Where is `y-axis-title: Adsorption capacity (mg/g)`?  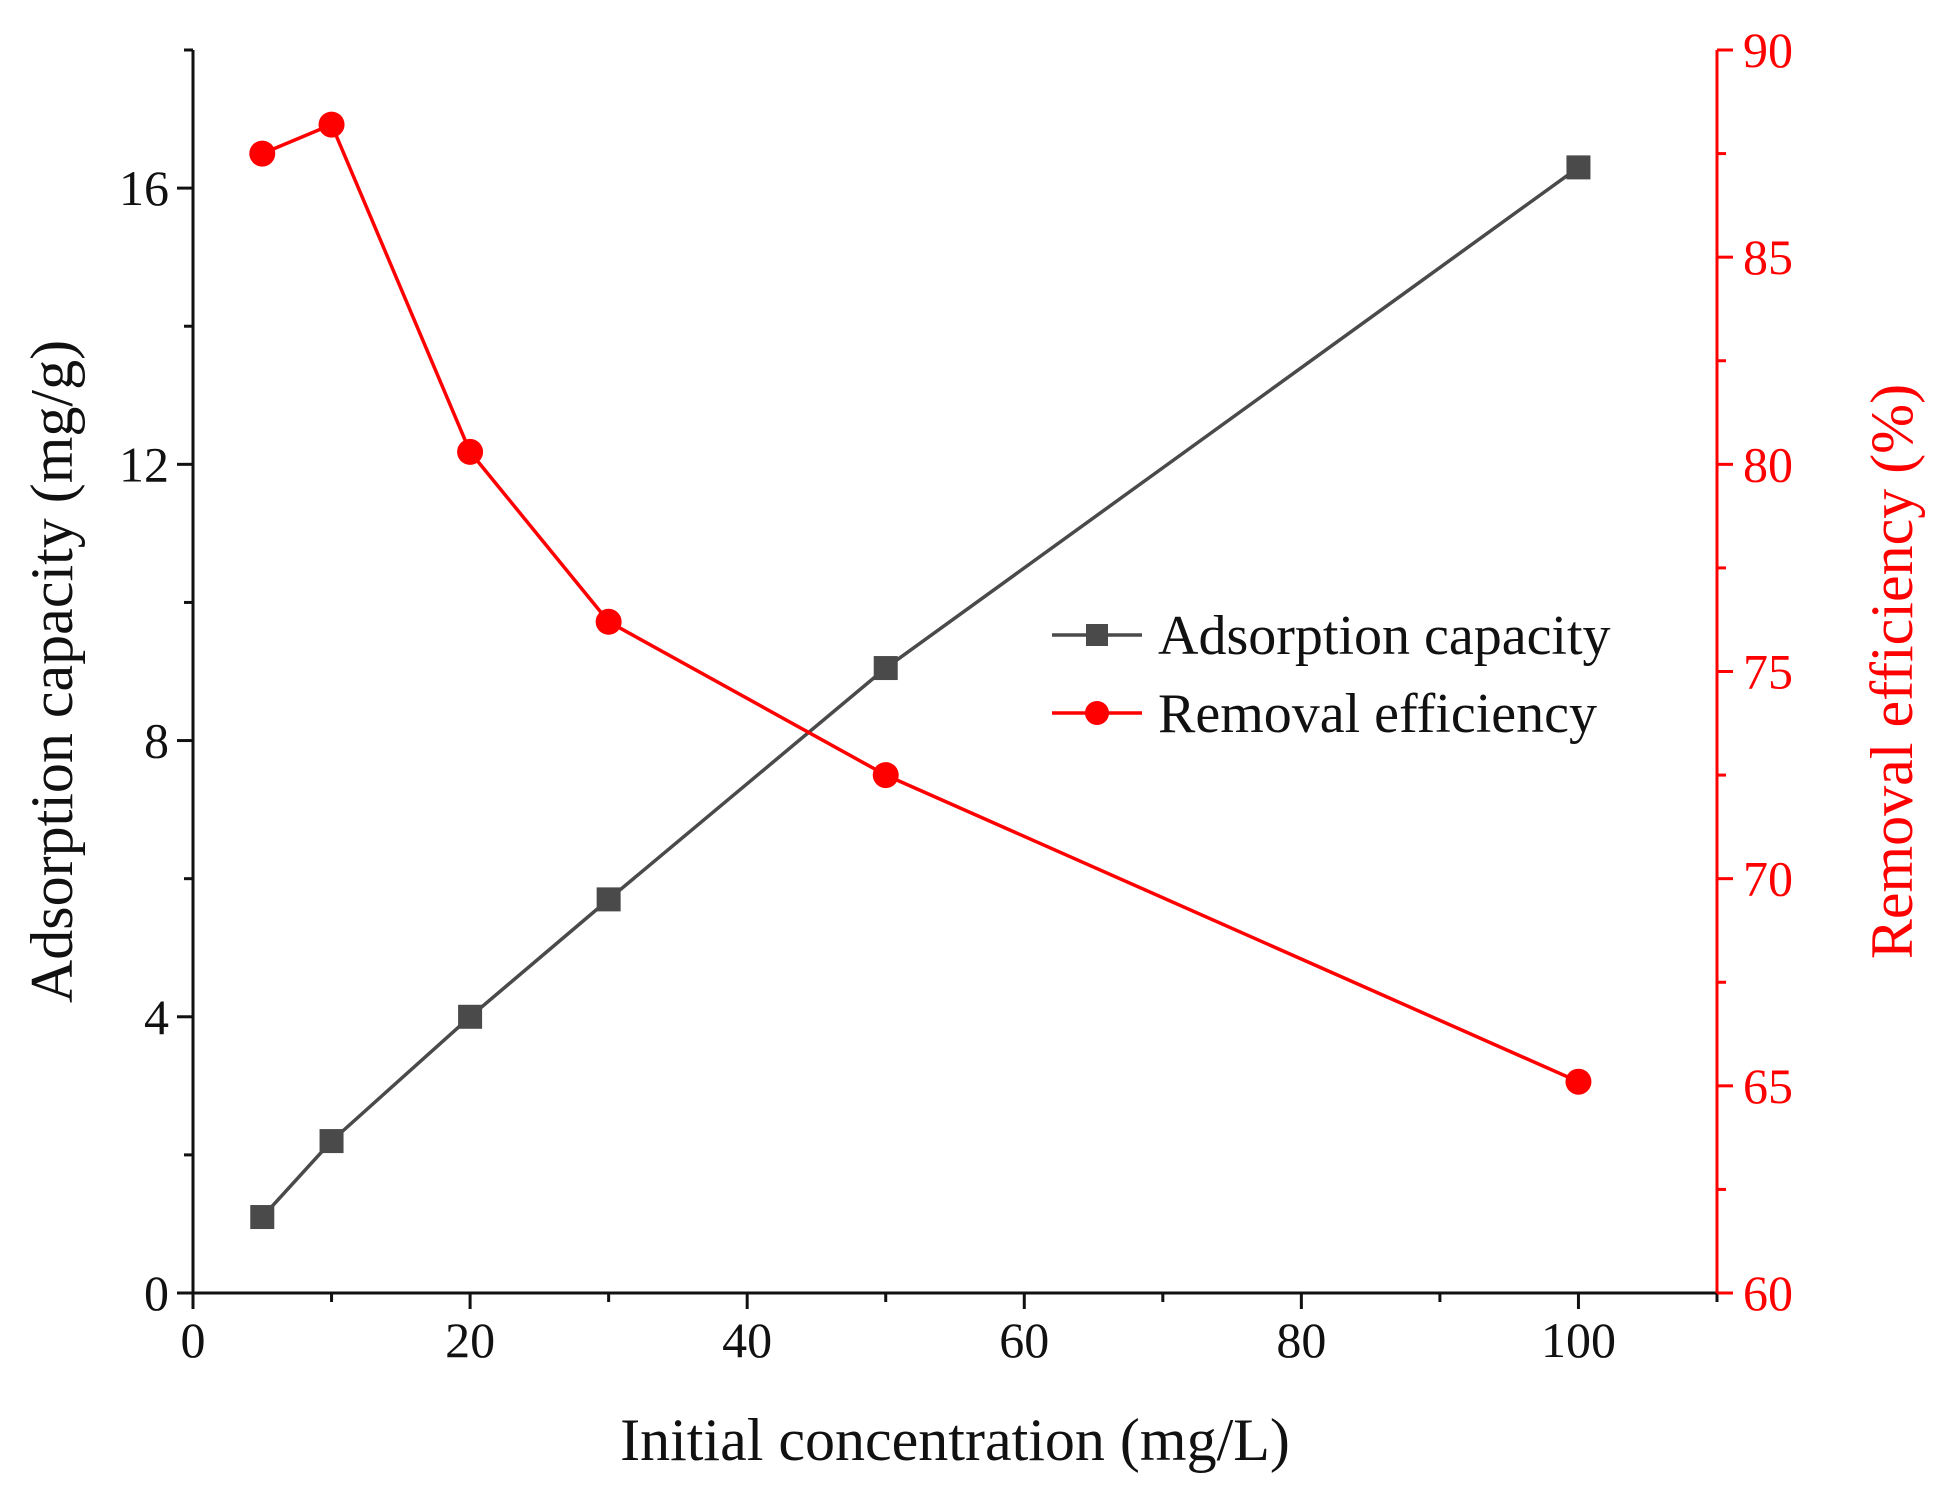
y-axis-title: Adsorption capacity (mg/g) is located at coordinates (52, 671).